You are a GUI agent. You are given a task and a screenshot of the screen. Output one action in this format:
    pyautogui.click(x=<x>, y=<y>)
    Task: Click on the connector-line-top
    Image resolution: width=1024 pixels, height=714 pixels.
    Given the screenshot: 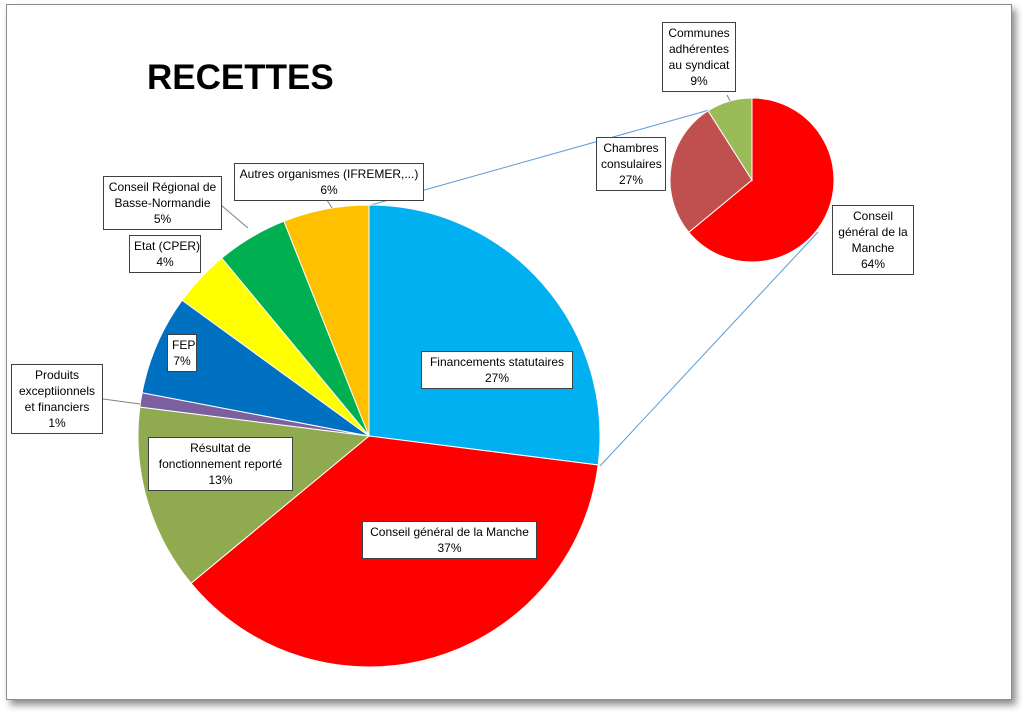 What is the action you would take?
    pyautogui.click(x=561, y=151)
    